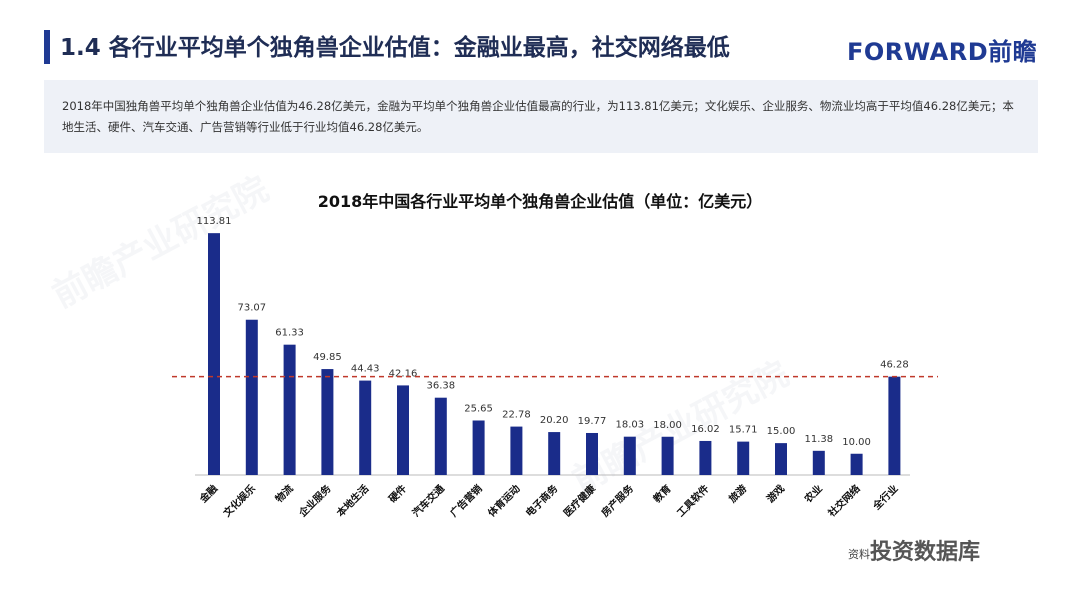 This screenshot has height=595, width=1080. I want to click on category-label: 社交网络, so click(844, 501).